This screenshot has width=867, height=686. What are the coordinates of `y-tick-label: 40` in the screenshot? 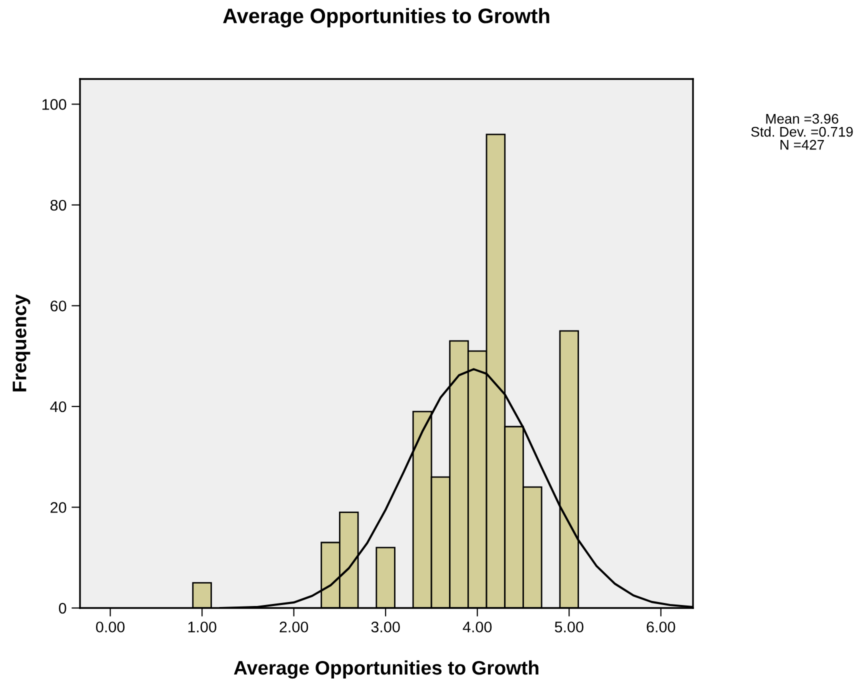 It's located at (58, 406).